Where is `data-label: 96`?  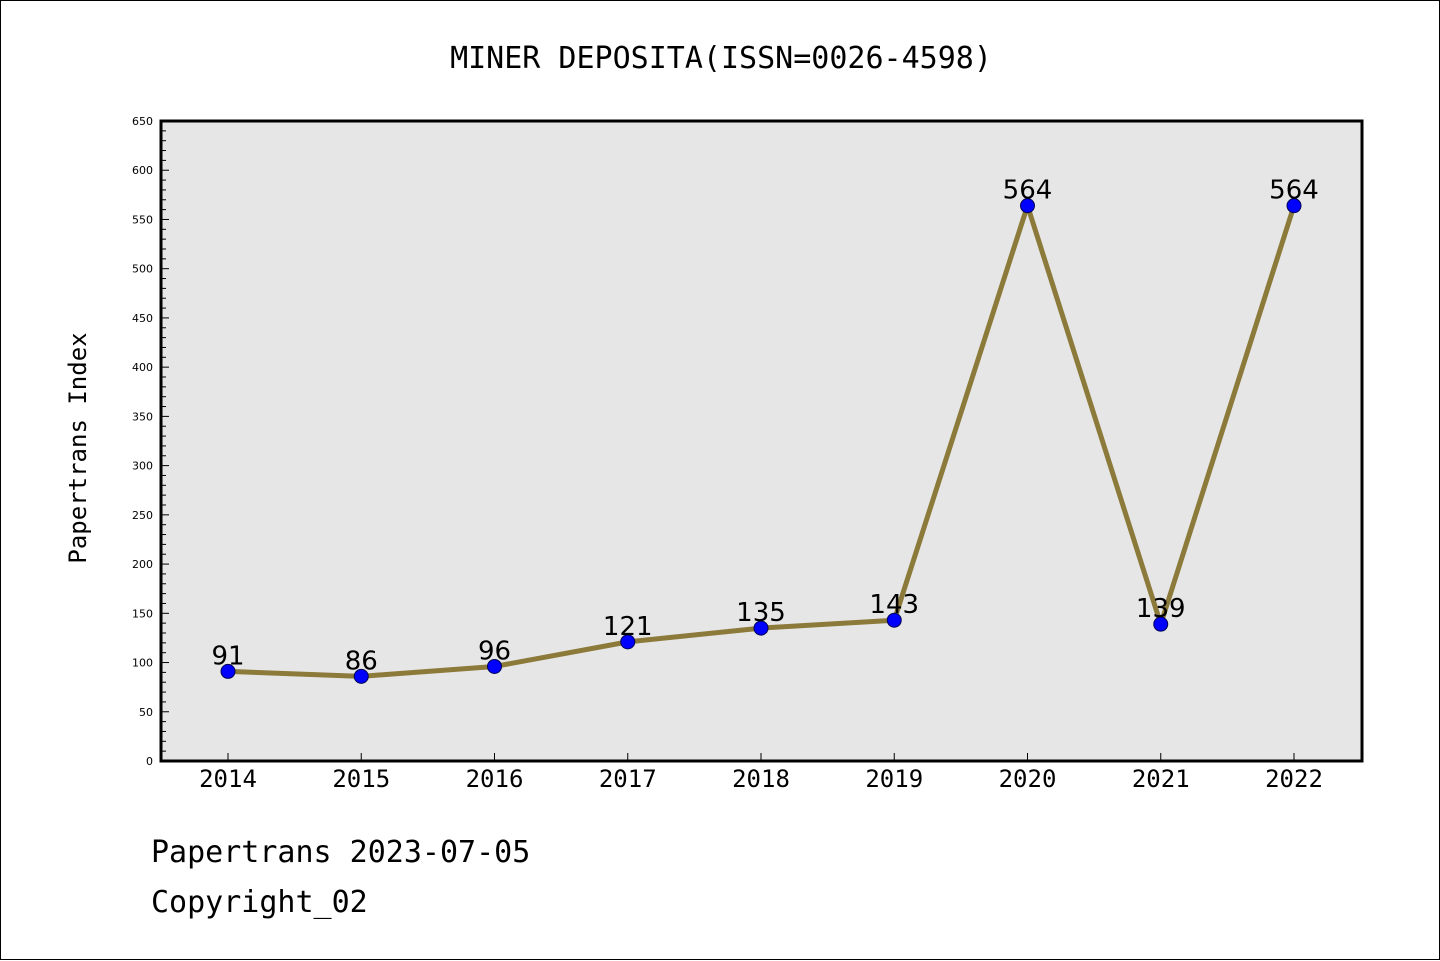
data-label: 96 is located at coordinates (494, 651).